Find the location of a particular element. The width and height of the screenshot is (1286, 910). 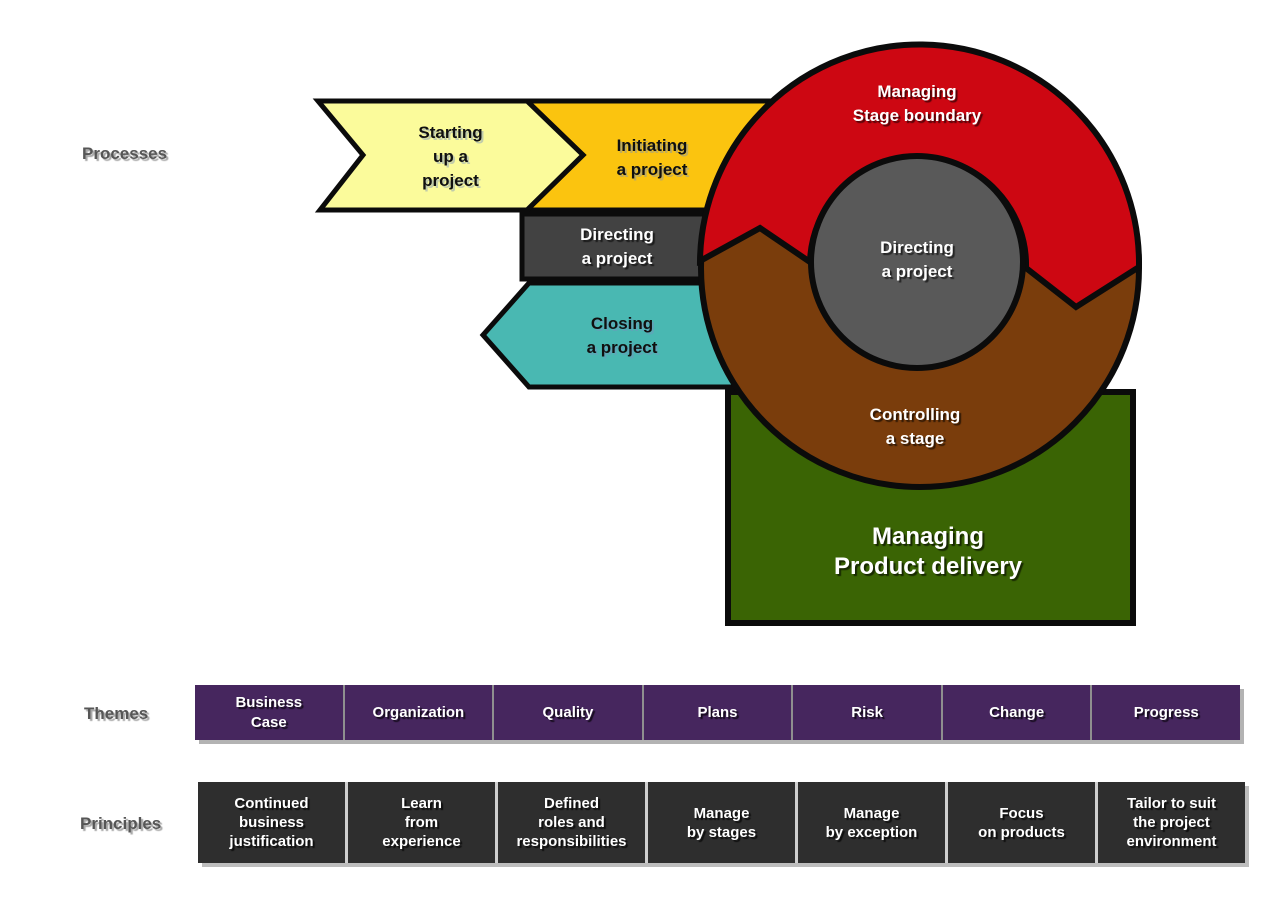

managing-stage-boundary-text: Managing Stage boundary is located at coordinates (917, 103).